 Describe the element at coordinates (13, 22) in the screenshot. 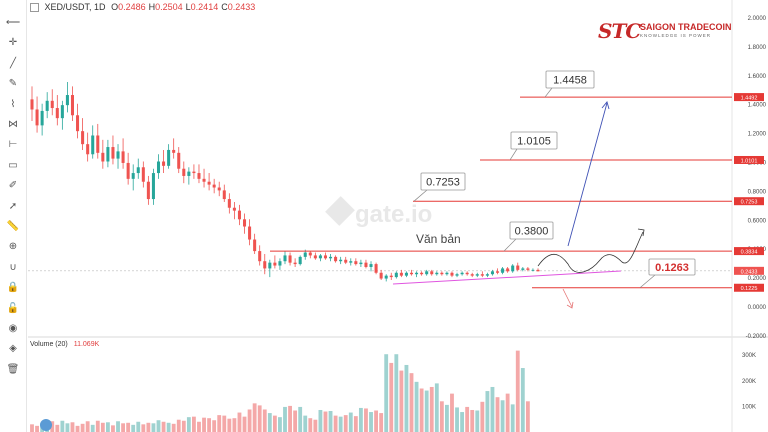

I see `cursor-icon: ⟵` at that location.